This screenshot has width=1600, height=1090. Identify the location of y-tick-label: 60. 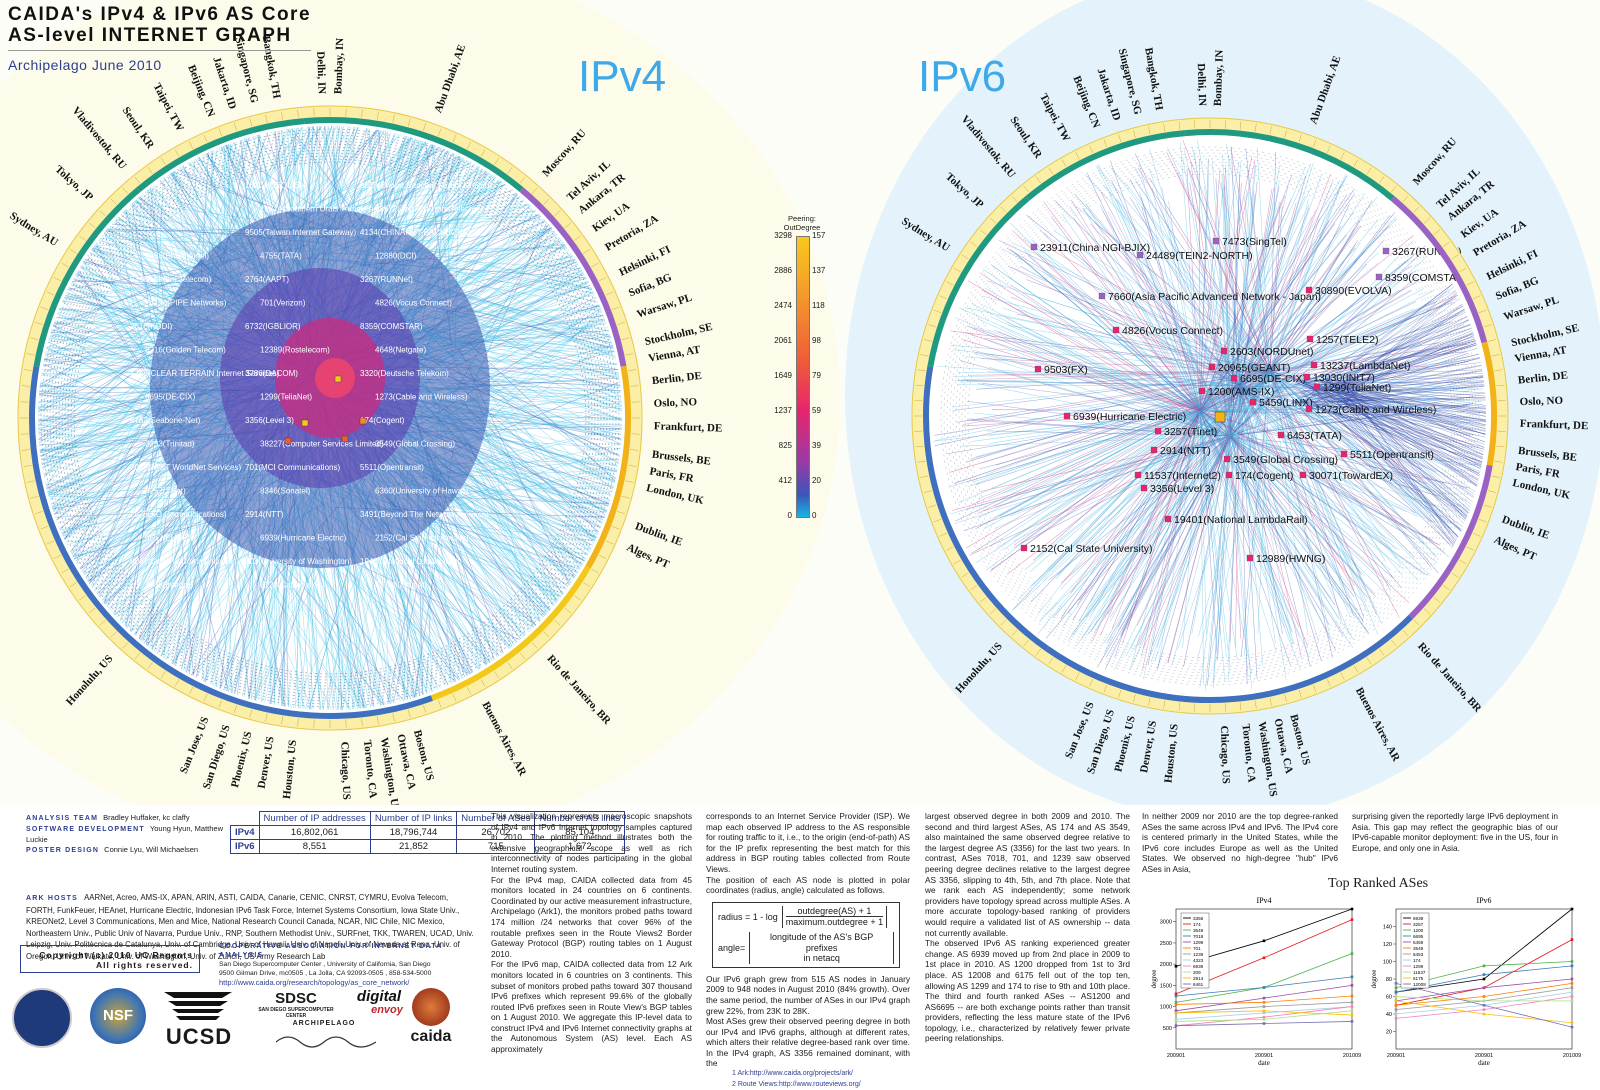
(1389, 998).